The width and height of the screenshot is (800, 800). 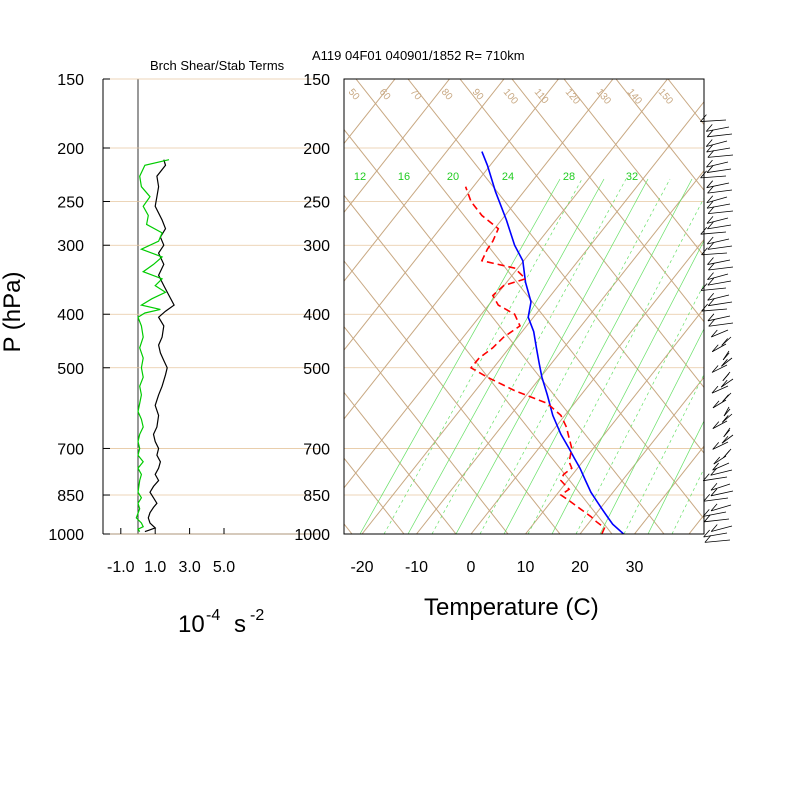 I want to click on right-tick-label-300: 300, so click(x=316, y=246).